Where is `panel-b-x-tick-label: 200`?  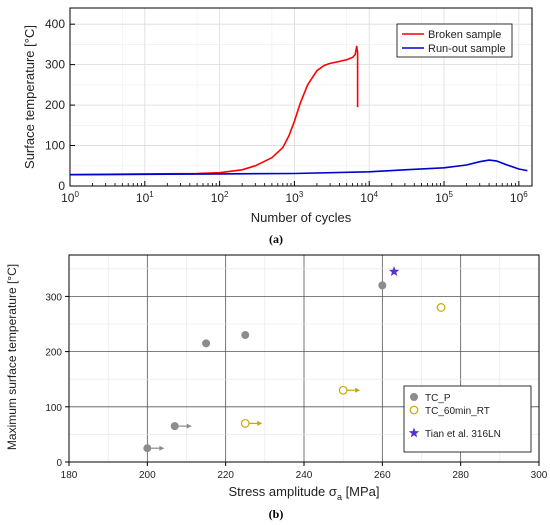
panel-b-x-tick-label: 200 is located at coordinates (147, 475).